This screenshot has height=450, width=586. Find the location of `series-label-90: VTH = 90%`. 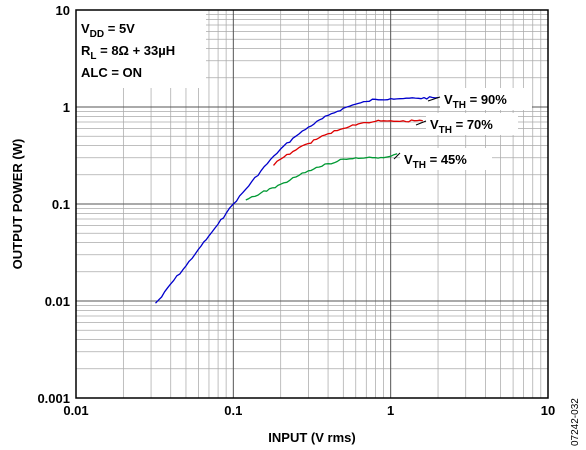

series-label-90: VTH = 90% is located at coordinates (475, 101).